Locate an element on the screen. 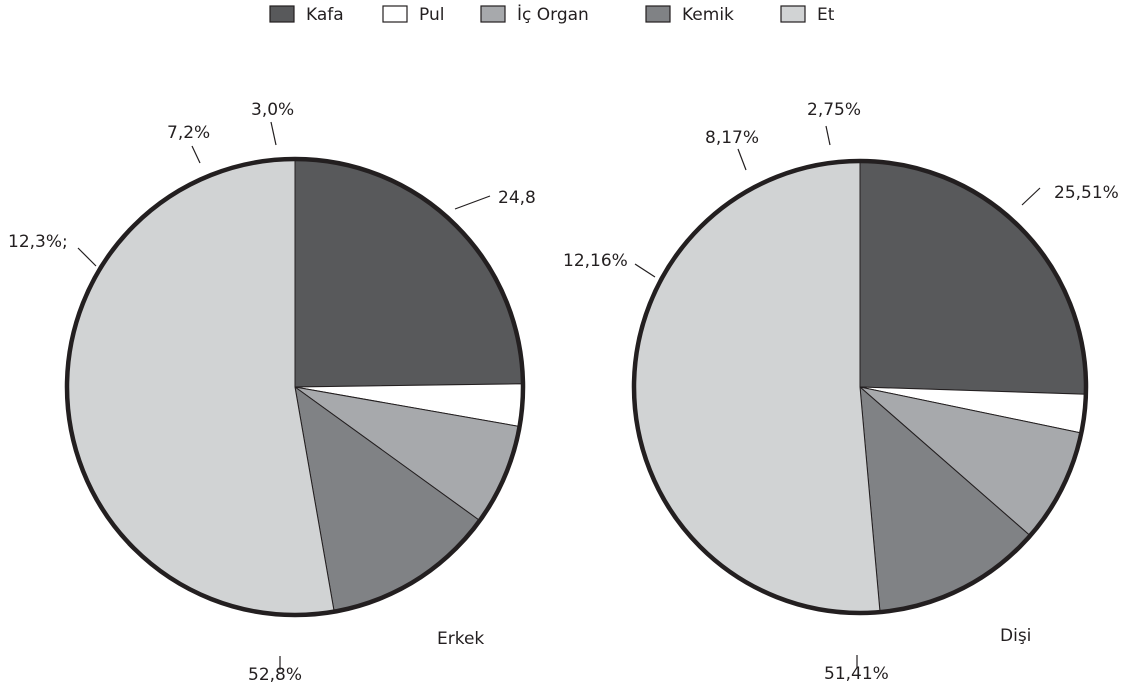 The height and width of the screenshot is (690, 1133). value-label-kemik: 12,3%; is located at coordinates (38, 242).